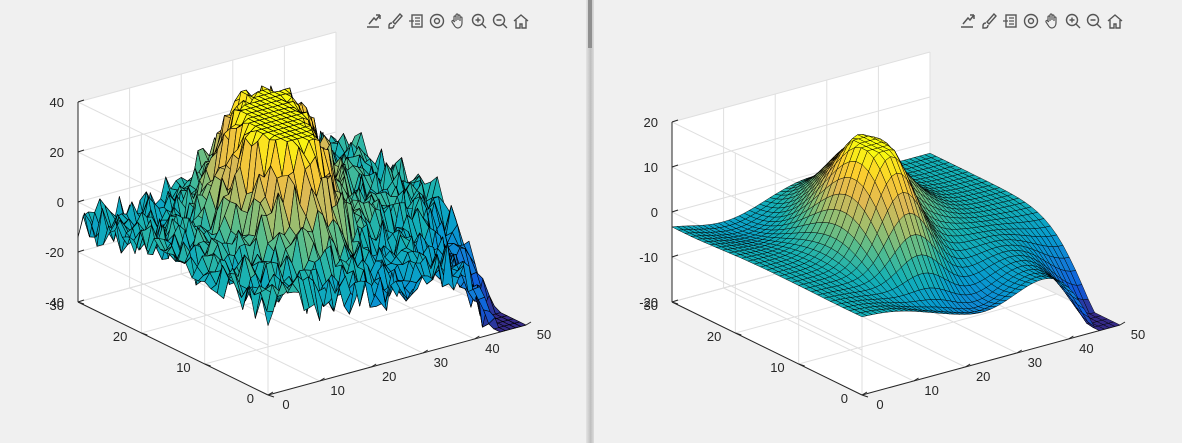 The width and height of the screenshot is (1182, 443). What do you see at coordinates (590, 24) in the screenshot?
I see `divider-grip` at bounding box center [590, 24].